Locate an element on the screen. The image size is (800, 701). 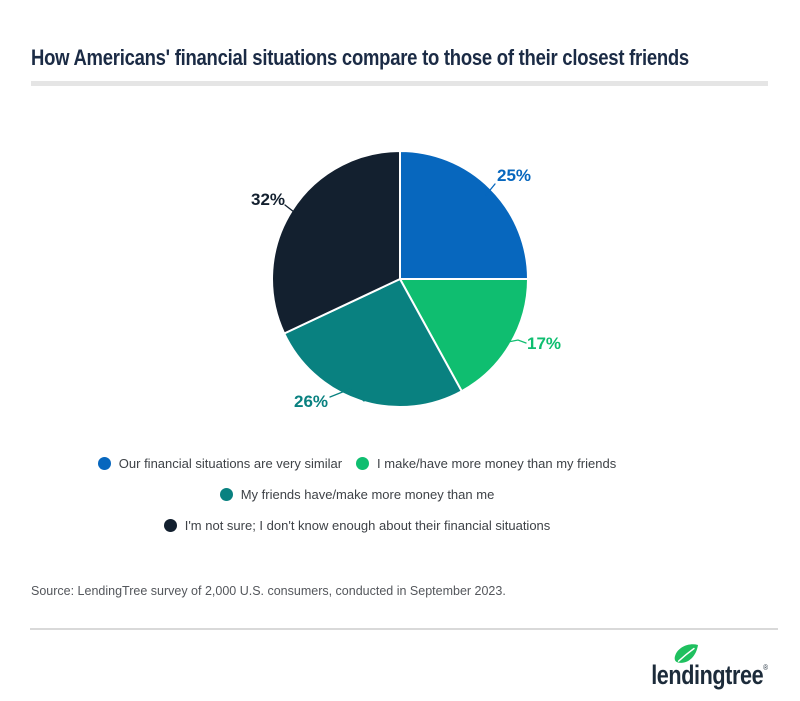
registered-trademark: ® is located at coordinates (765, 667).